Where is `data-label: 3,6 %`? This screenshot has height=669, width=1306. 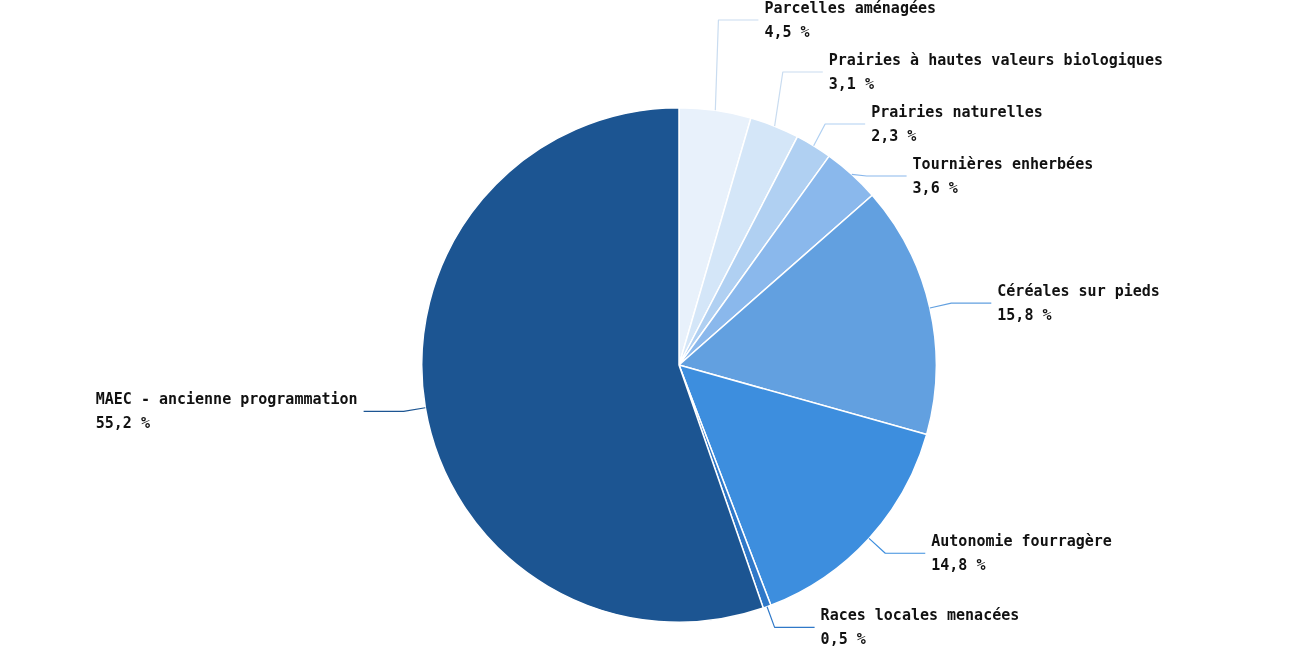
data-label: 3,6 % is located at coordinates (935, 187).